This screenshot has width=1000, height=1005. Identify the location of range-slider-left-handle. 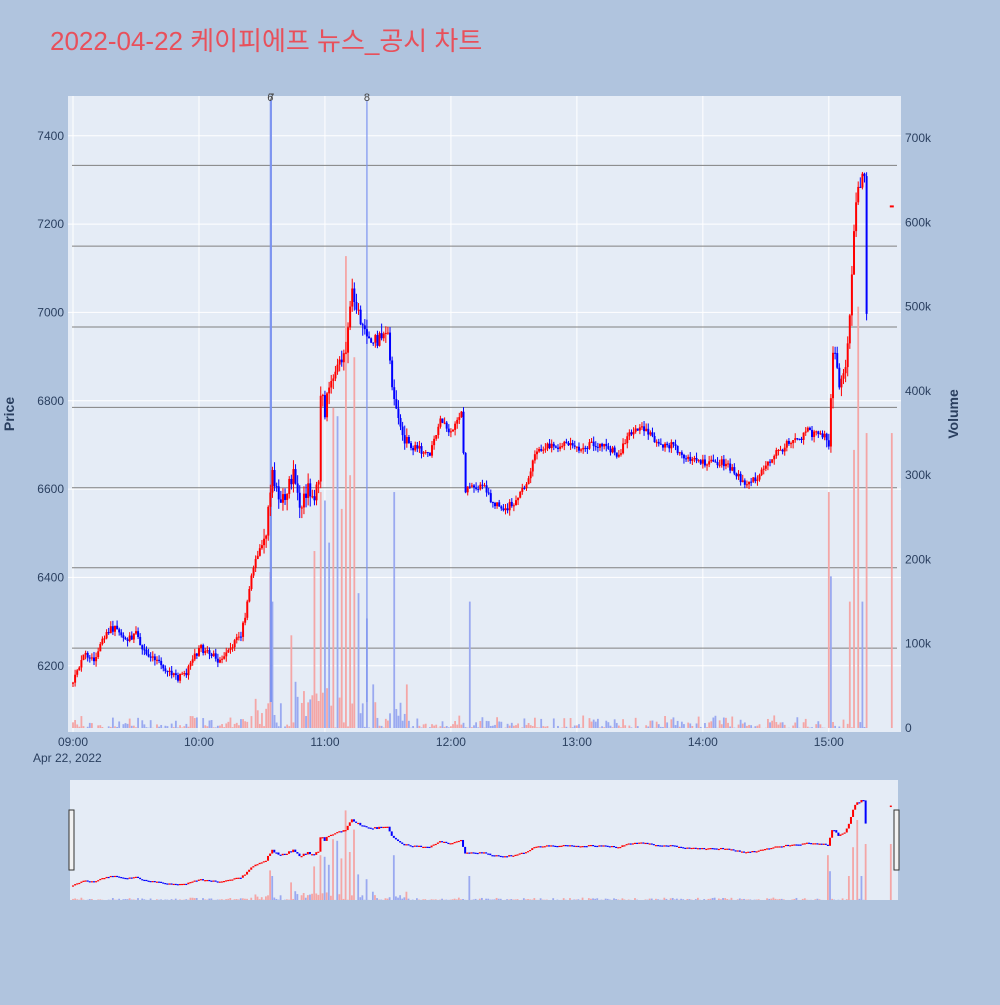
(71, 840).